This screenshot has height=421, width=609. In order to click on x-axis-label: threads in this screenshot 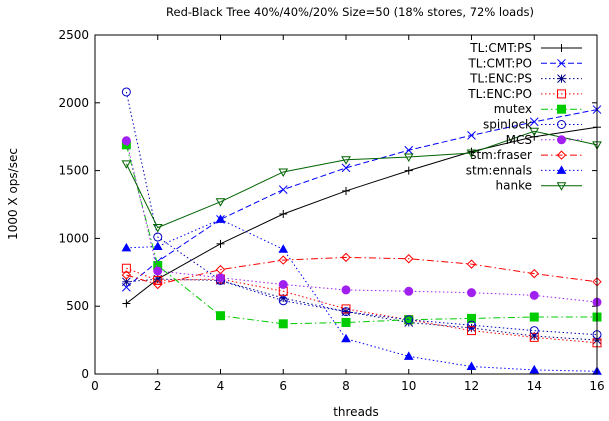, I will do `click(356, 412)`.